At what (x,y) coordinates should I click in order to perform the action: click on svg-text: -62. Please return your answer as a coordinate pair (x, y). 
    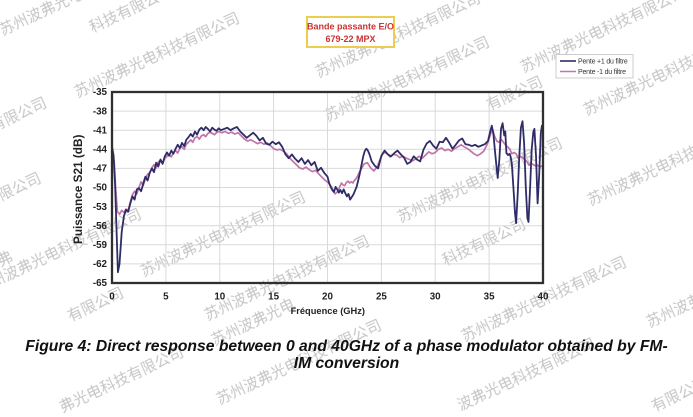
    Looking at the image, I should click on (100, 264).